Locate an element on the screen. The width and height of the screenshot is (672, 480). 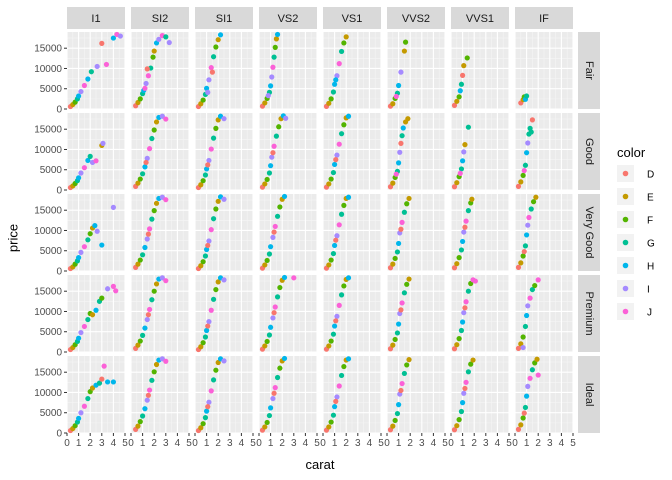
strip-col-label: I1 is located at coordinates (95, 19).